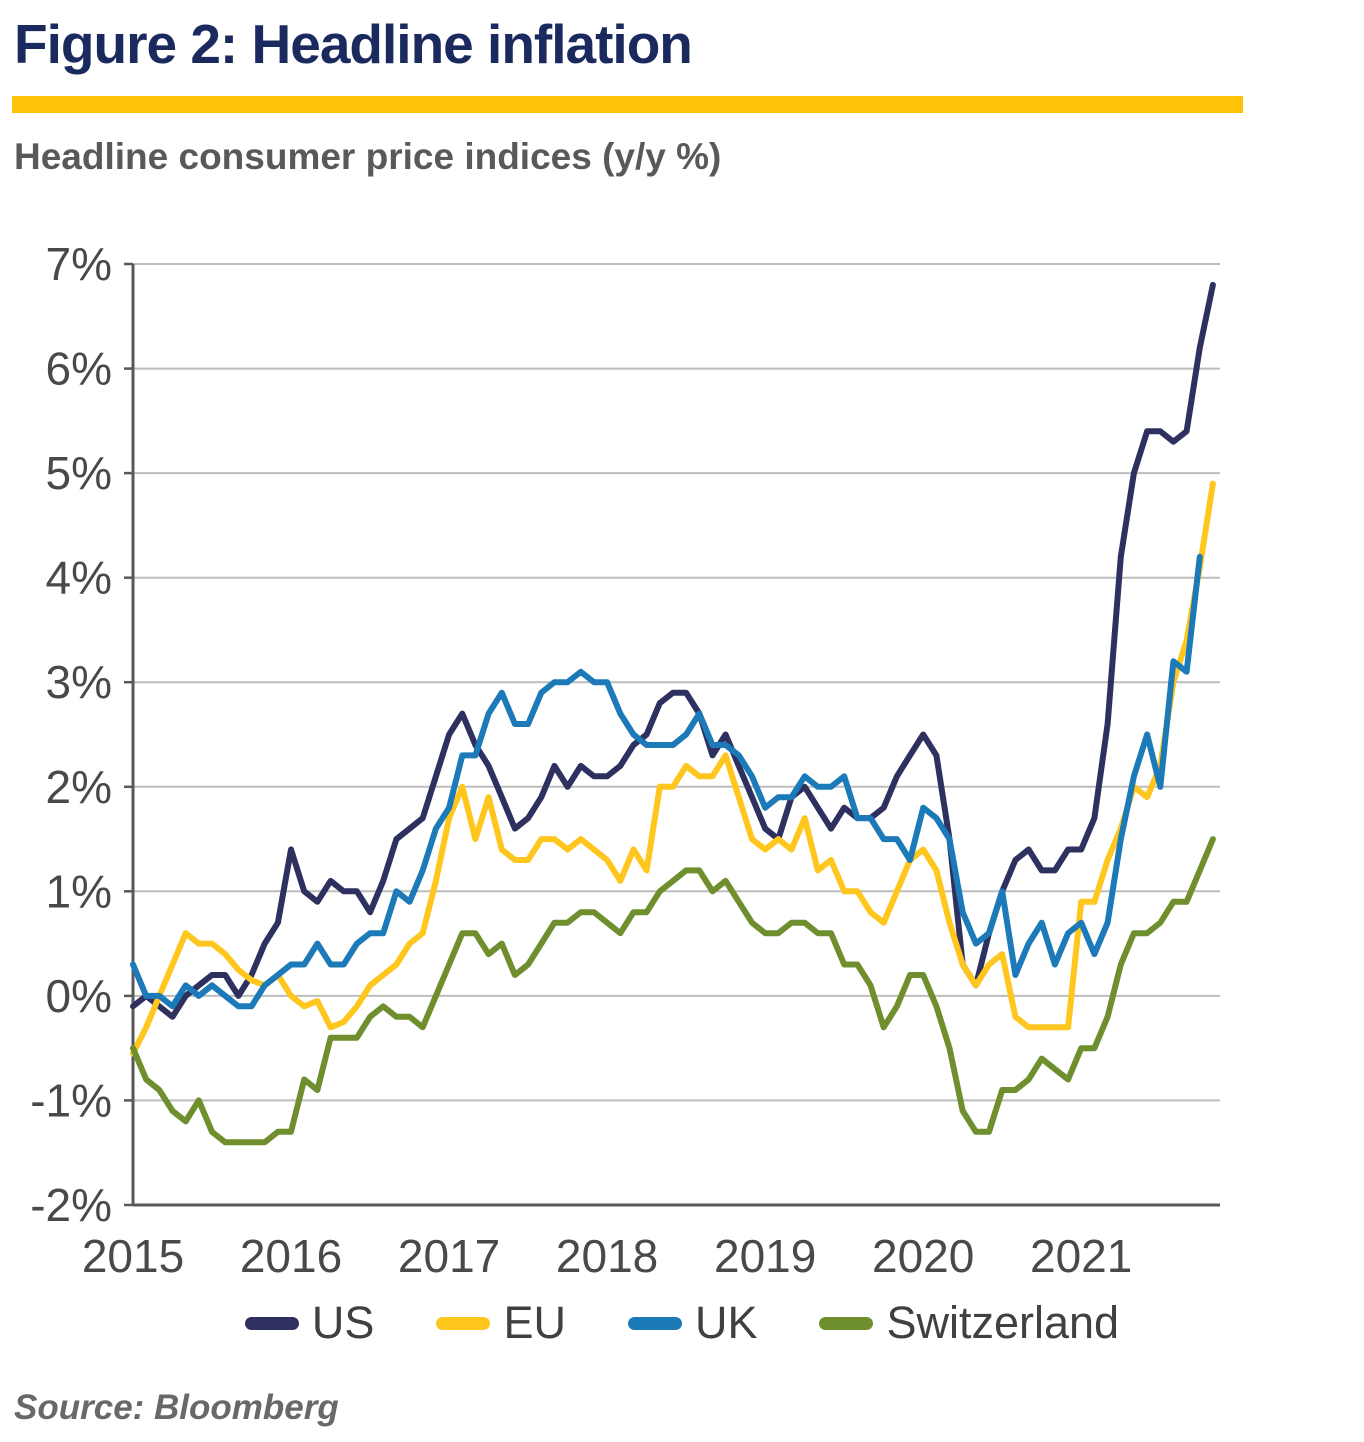 The height and width of the screenshot is (1442, 1364). Describe the element at coordinates (79, 682) in the screenshot. I see `y-tick-label-3%: 3%` at that location.